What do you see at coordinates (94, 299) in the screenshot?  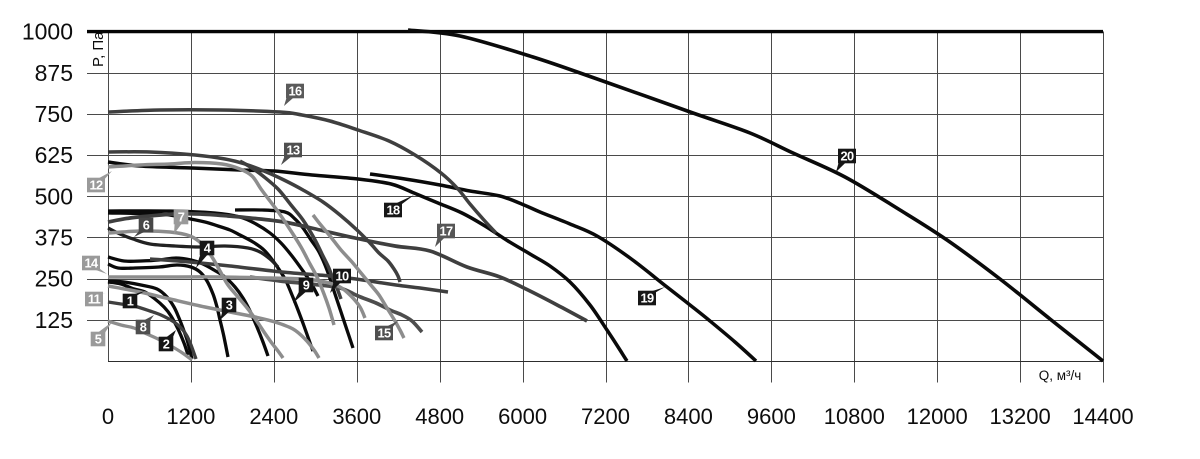 I see `svg-text: 11` at bounding box center [94, 299].